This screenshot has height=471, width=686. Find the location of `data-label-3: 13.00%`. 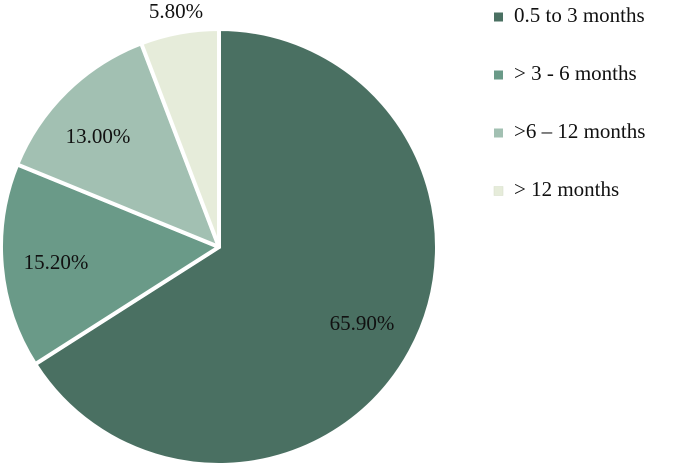

data-label-3: 13.00% is located at coordinates (98, 136).